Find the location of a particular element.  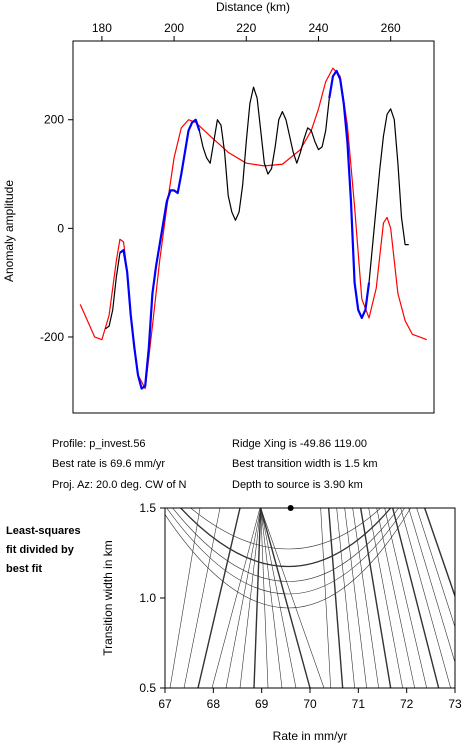

bottom-x-tick-label: 70 is located at coordinates (310, 704).